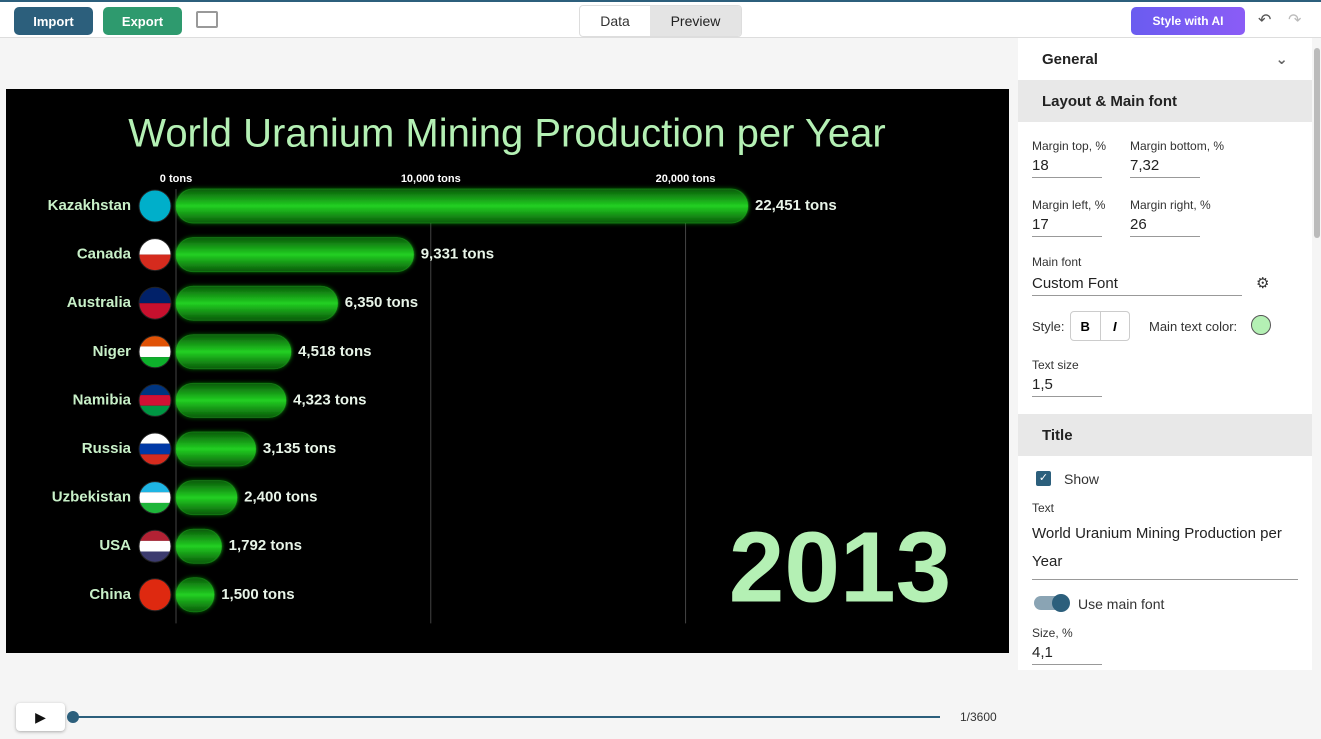 This screenshot has width=1321, height=739. I want to click on tab-group: Data Preview, so click(660, 21).